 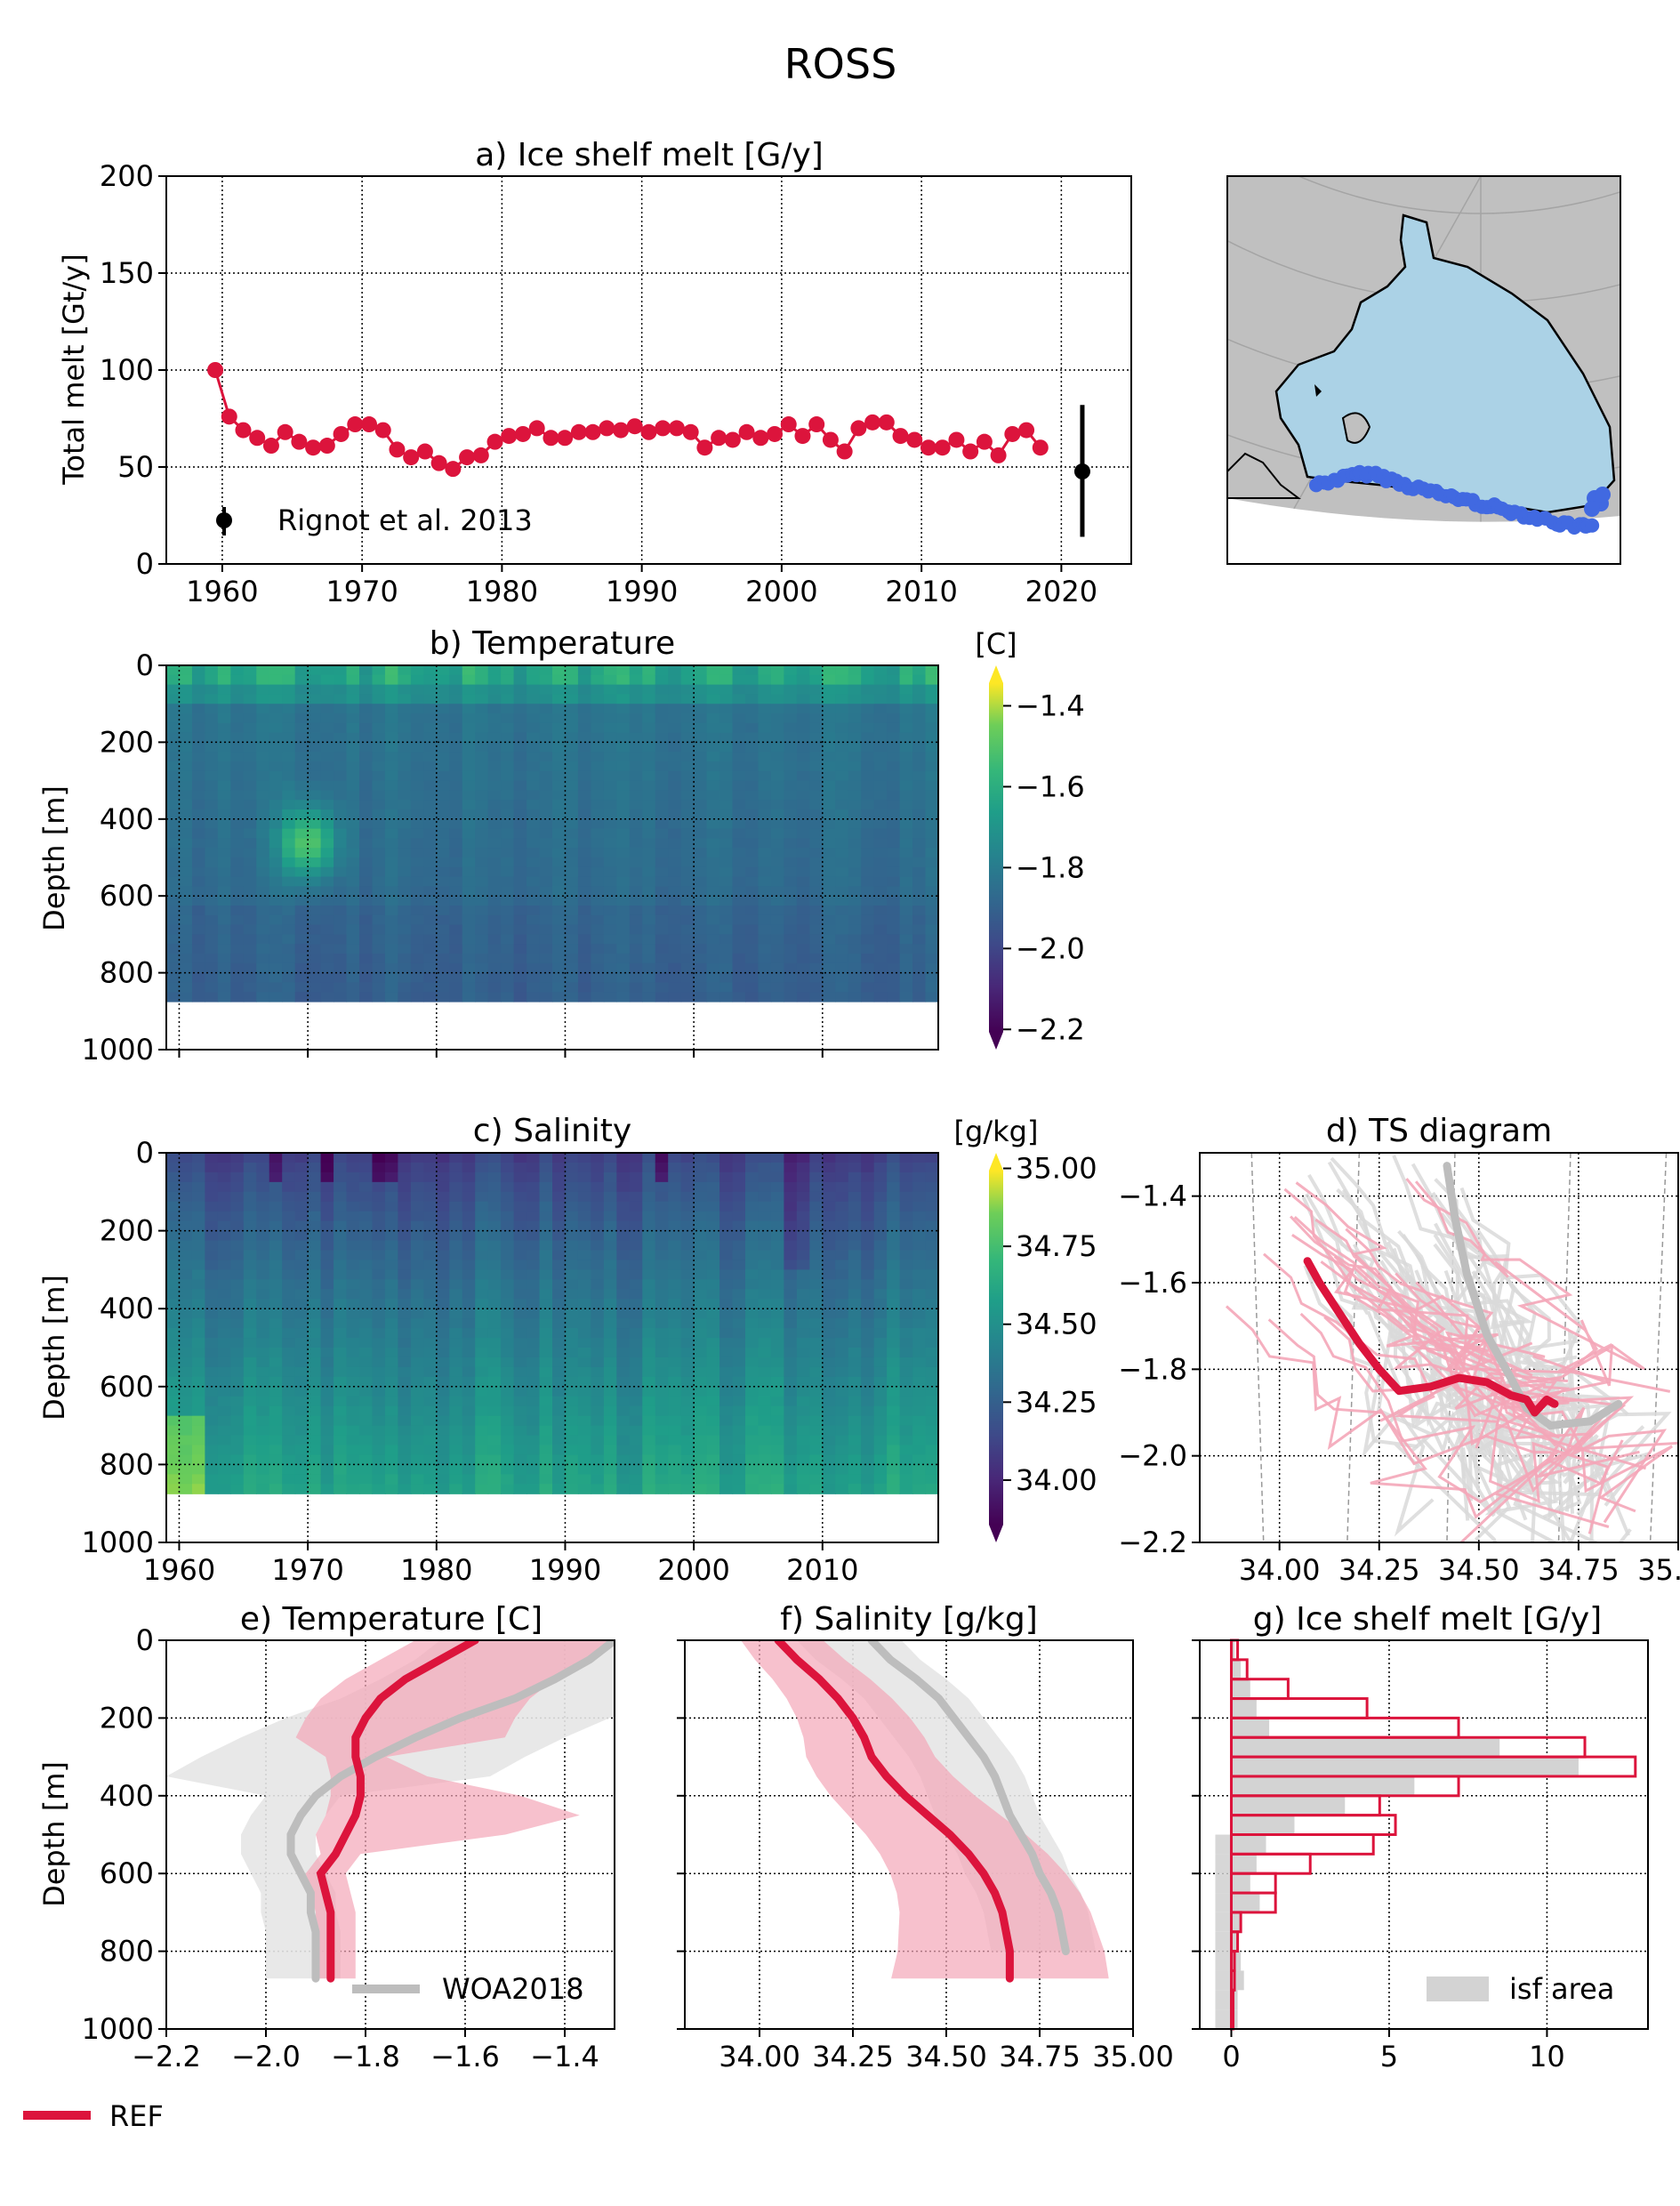 What do you see at coordinates (564, 2056) in the screenshot?
I see `x-tick-label: −1.4` at bounding box center [564, 2056].